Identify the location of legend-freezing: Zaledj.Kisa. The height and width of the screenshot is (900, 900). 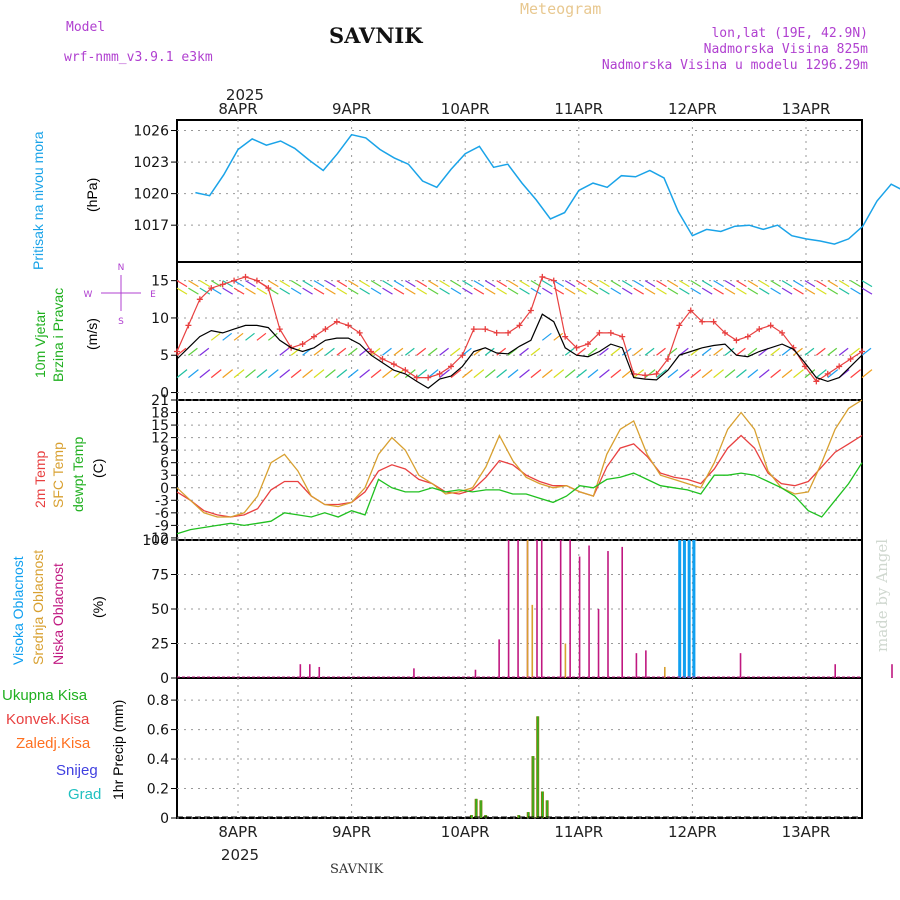
(53, 743).